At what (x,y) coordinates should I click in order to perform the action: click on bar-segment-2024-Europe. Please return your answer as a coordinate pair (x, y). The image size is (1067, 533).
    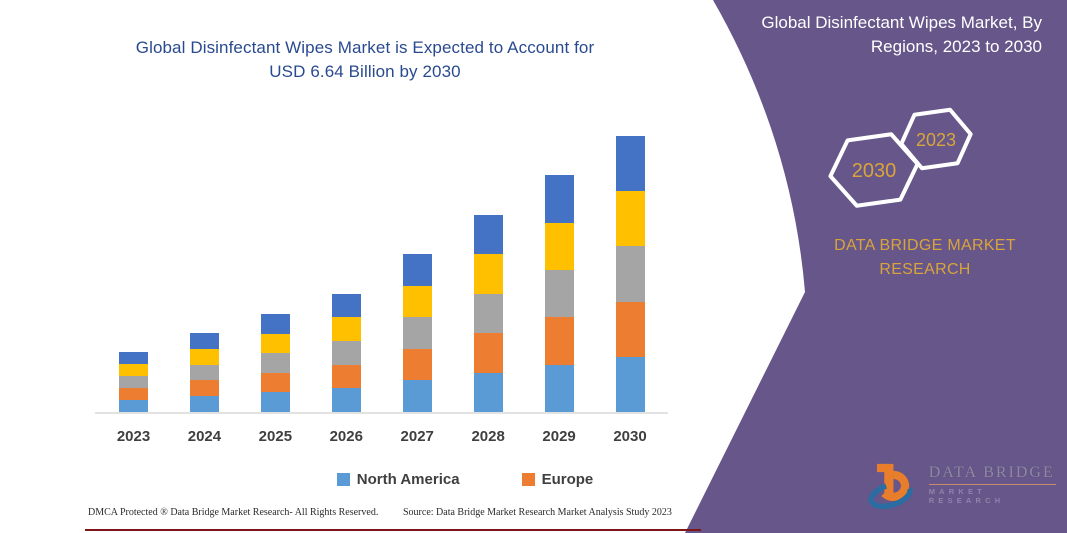
    Looking at the image, I should click on (204, 388).